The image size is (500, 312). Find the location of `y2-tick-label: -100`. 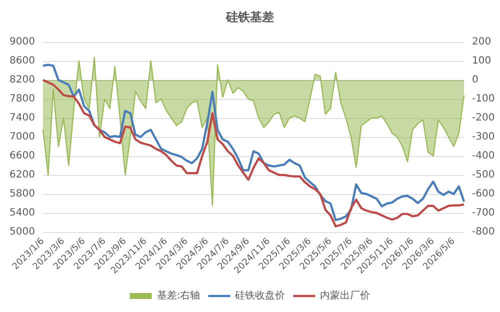

y2-tick-label: -100 is located at coordinates (483, 99).